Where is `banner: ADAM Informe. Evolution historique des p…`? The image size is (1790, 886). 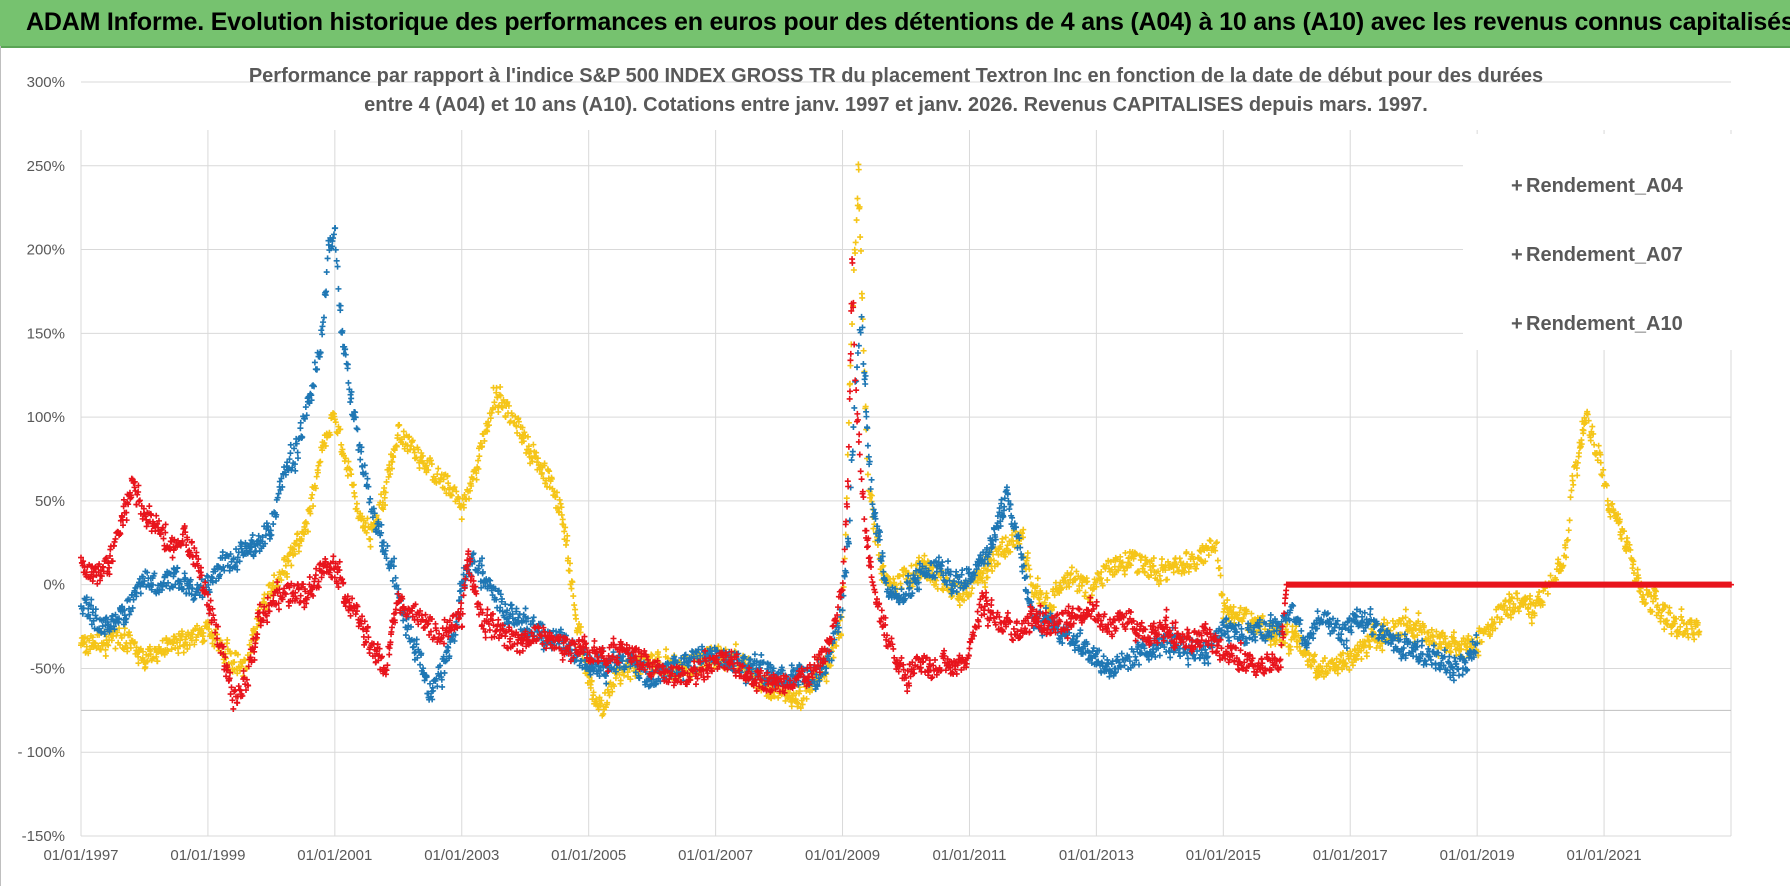 banner: ADAM Informe. Evolution historique des p… is located at coordinates (895, 24).